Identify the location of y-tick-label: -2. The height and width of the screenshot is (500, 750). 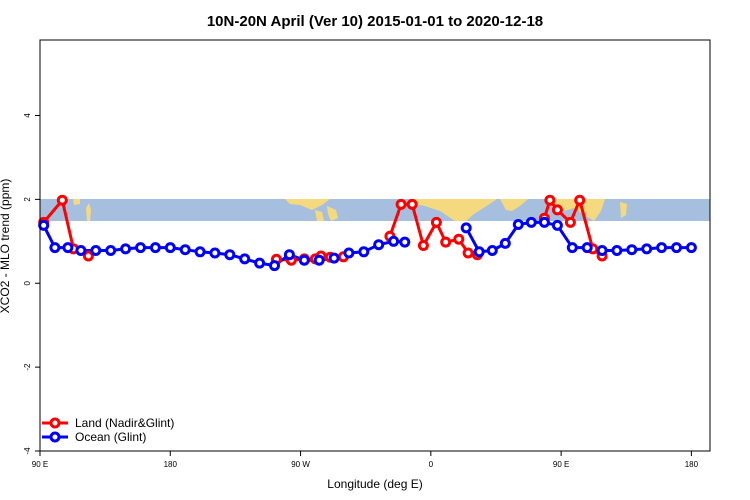
(27, 367).